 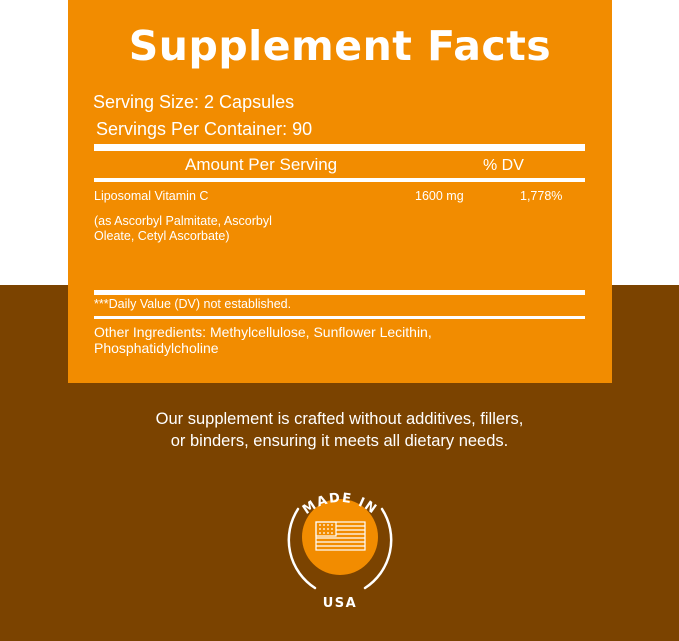 What do you see at coordinates (156, 348) in the screenshot?
I see `other-ingredients: Phosphatidylcholine` at bounding box center [156, 348].